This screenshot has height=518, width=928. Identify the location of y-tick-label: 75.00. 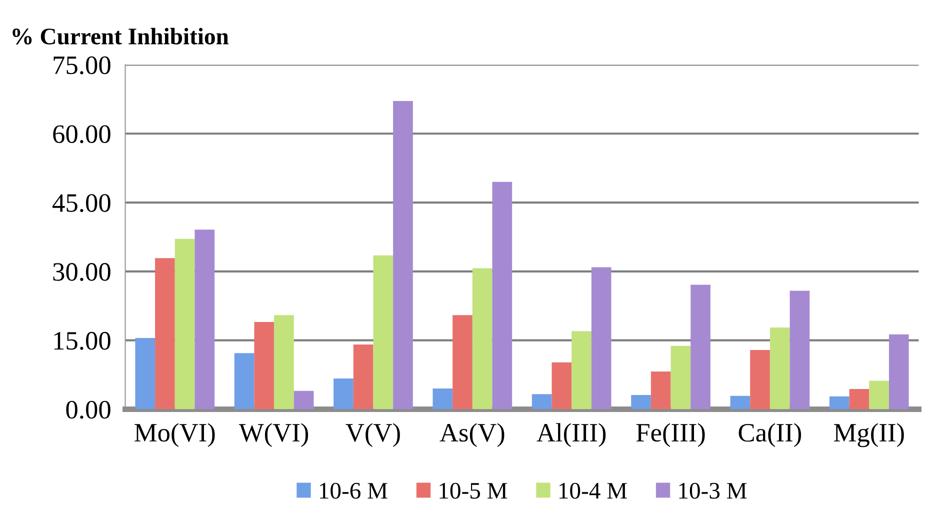
(82, 65).